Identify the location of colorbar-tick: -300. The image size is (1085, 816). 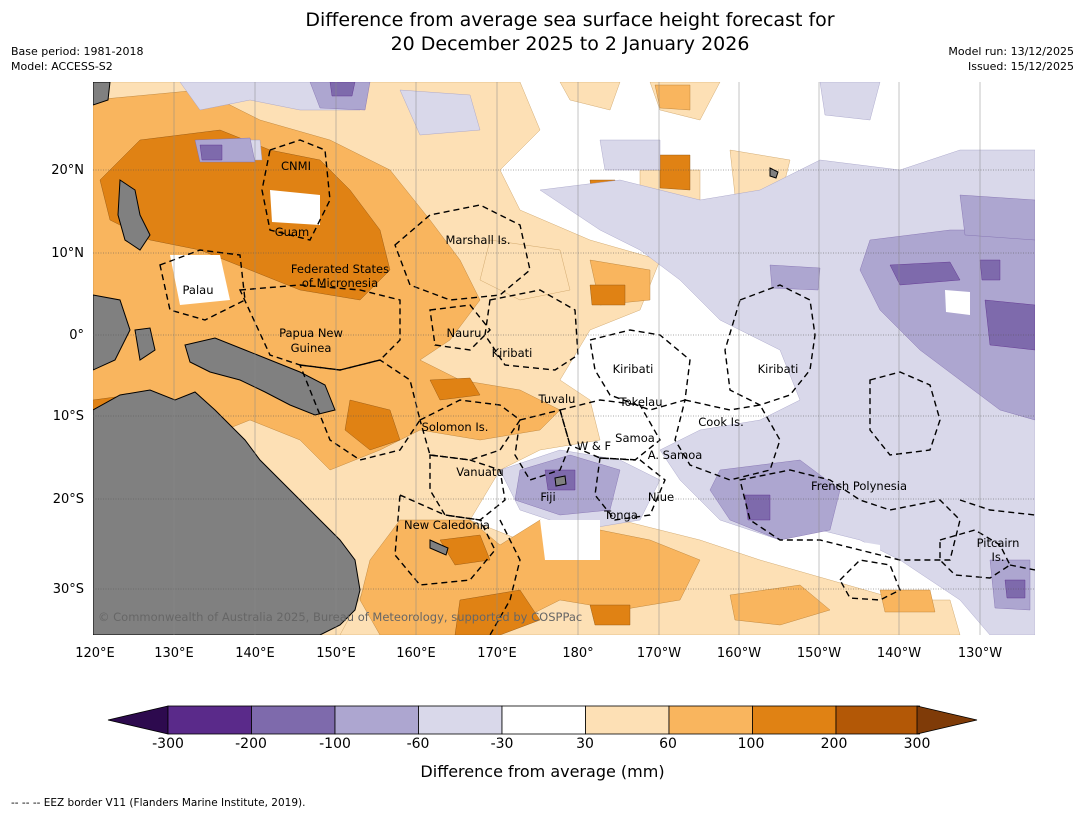
(168, 744).